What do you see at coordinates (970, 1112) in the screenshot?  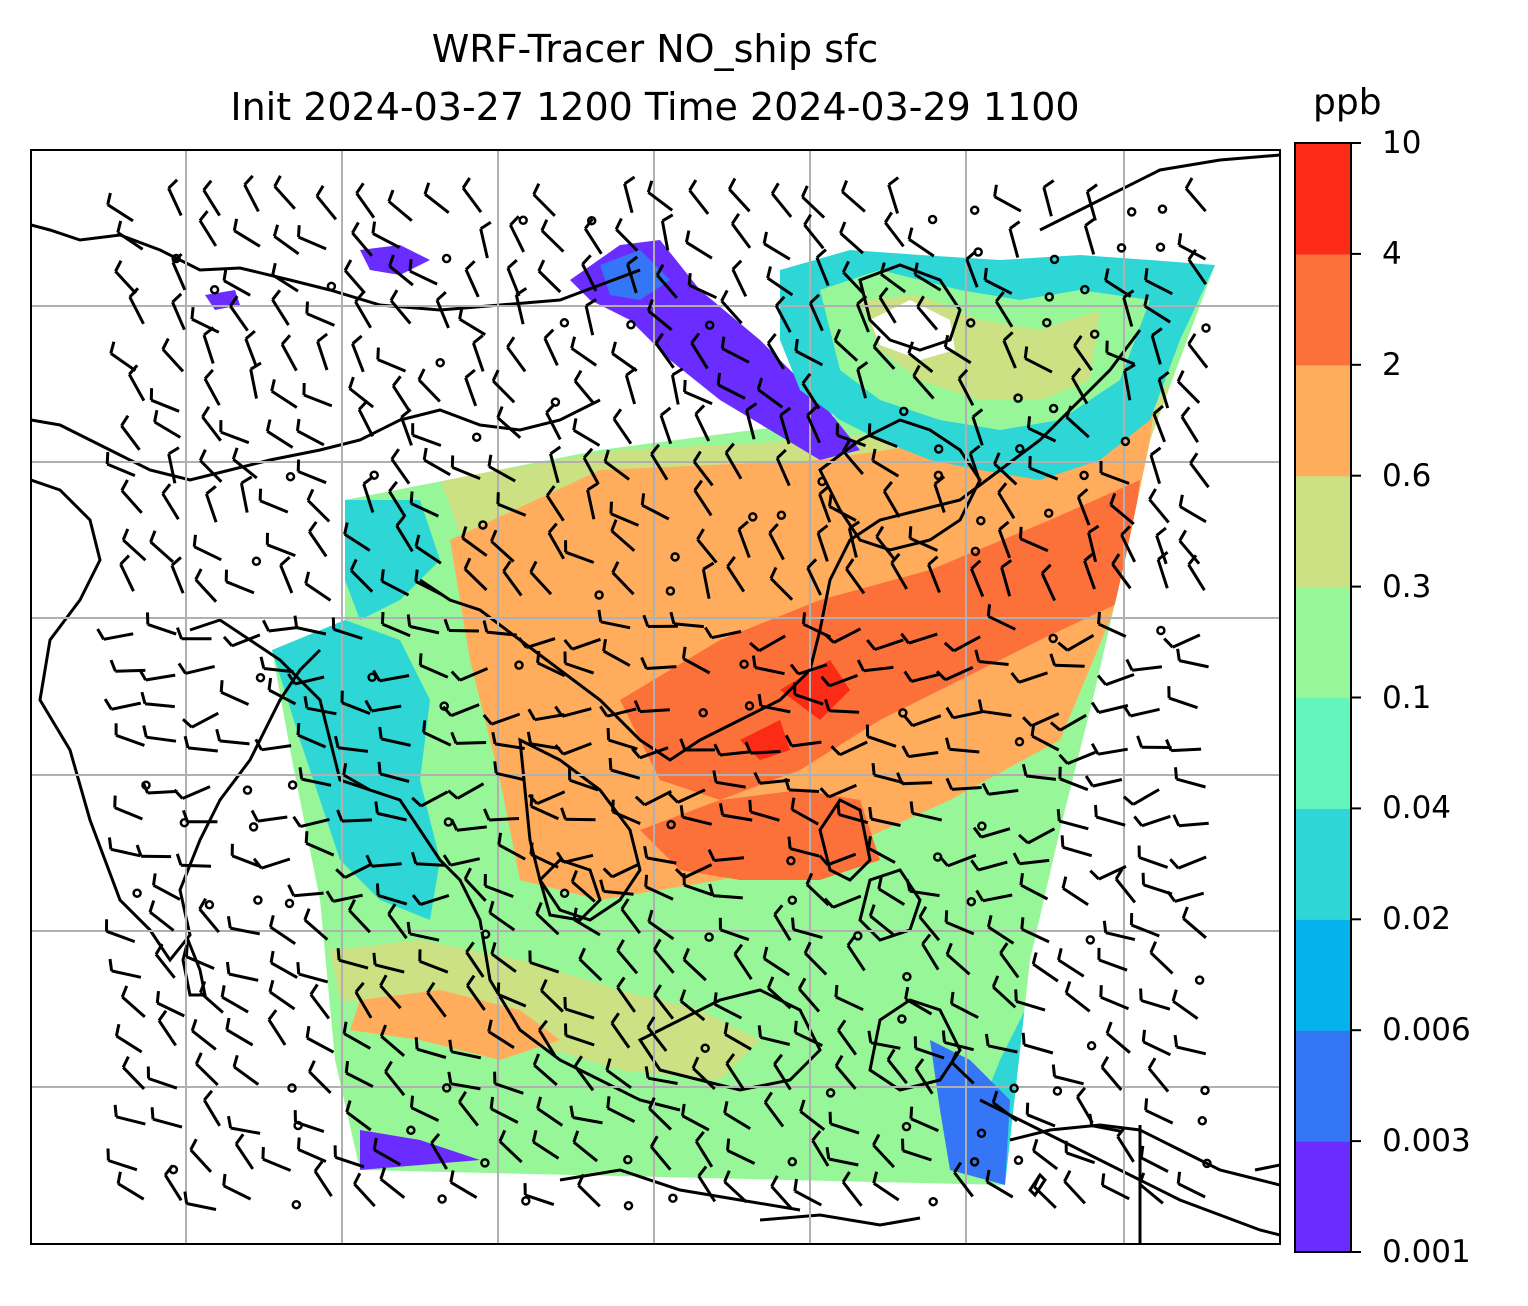 I see `field-east-sea` at bounding box center [970, 1112].